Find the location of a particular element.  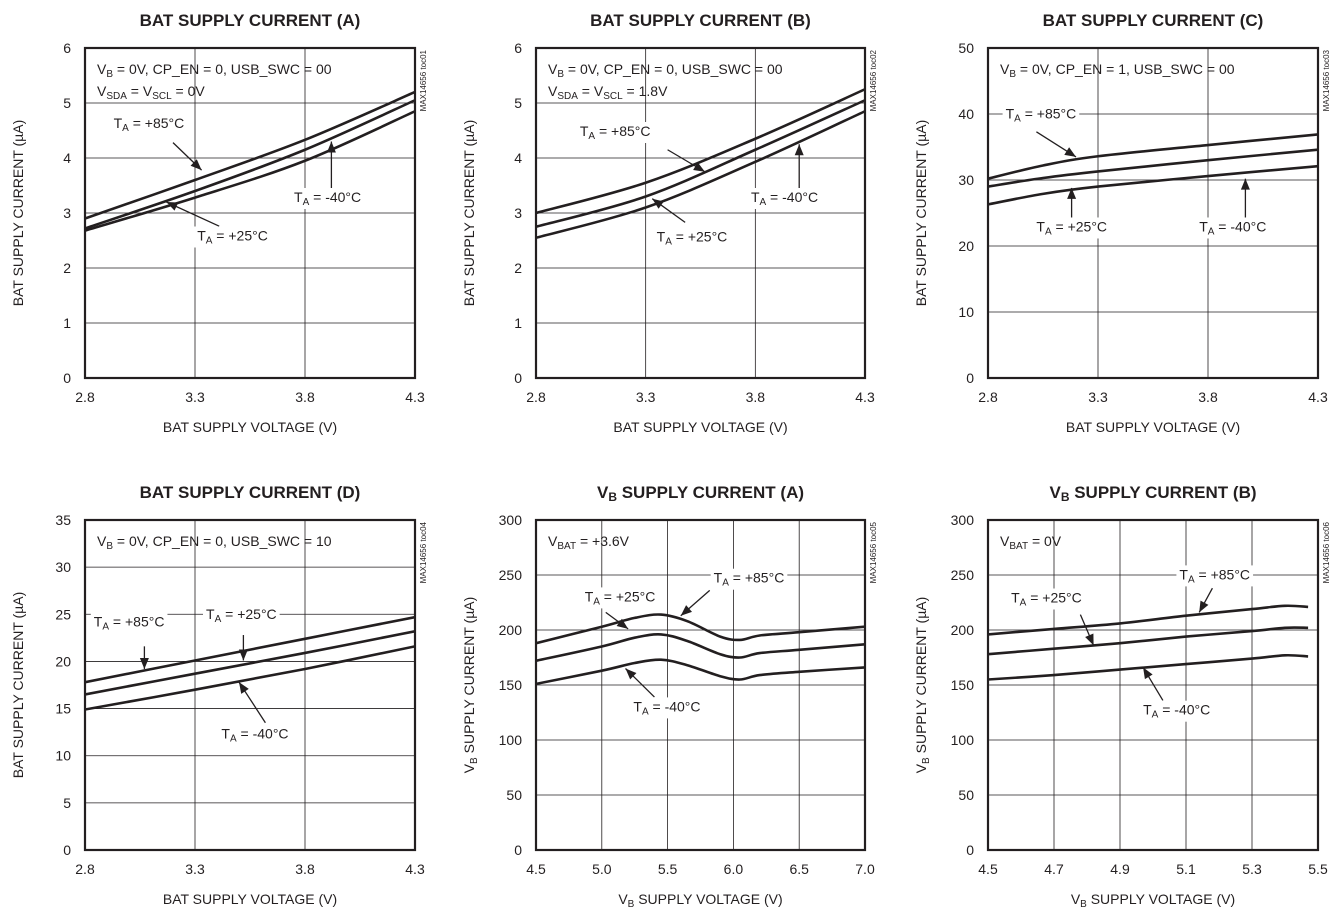

text-run: SUPPLY CURRENT (B) is located at coordinates (1162, 492).